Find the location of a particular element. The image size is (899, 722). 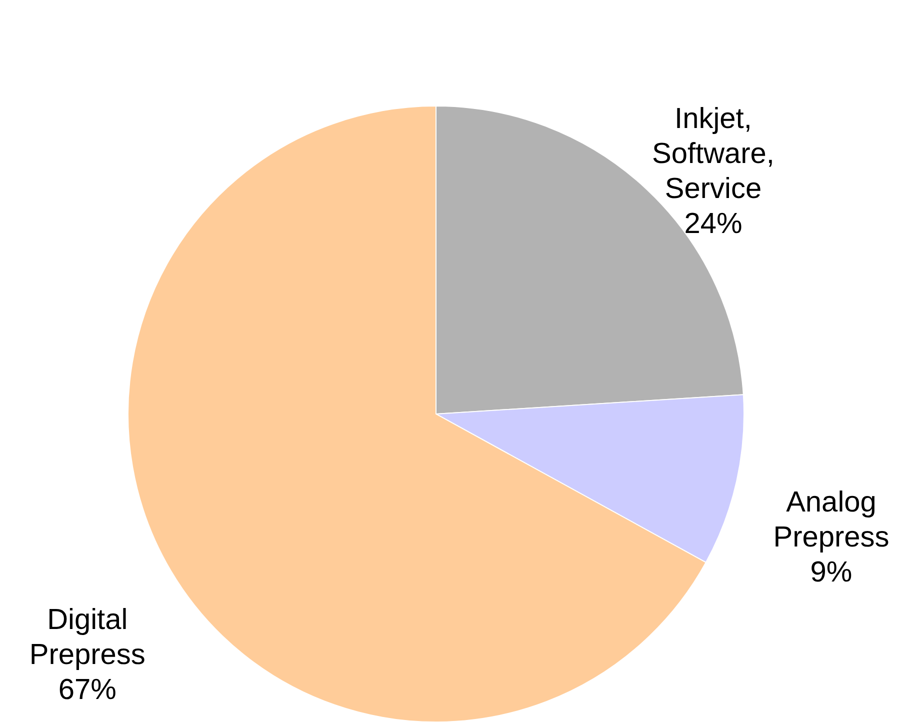

slice-label: Digital Prepress is located at coordinates (87, 638).